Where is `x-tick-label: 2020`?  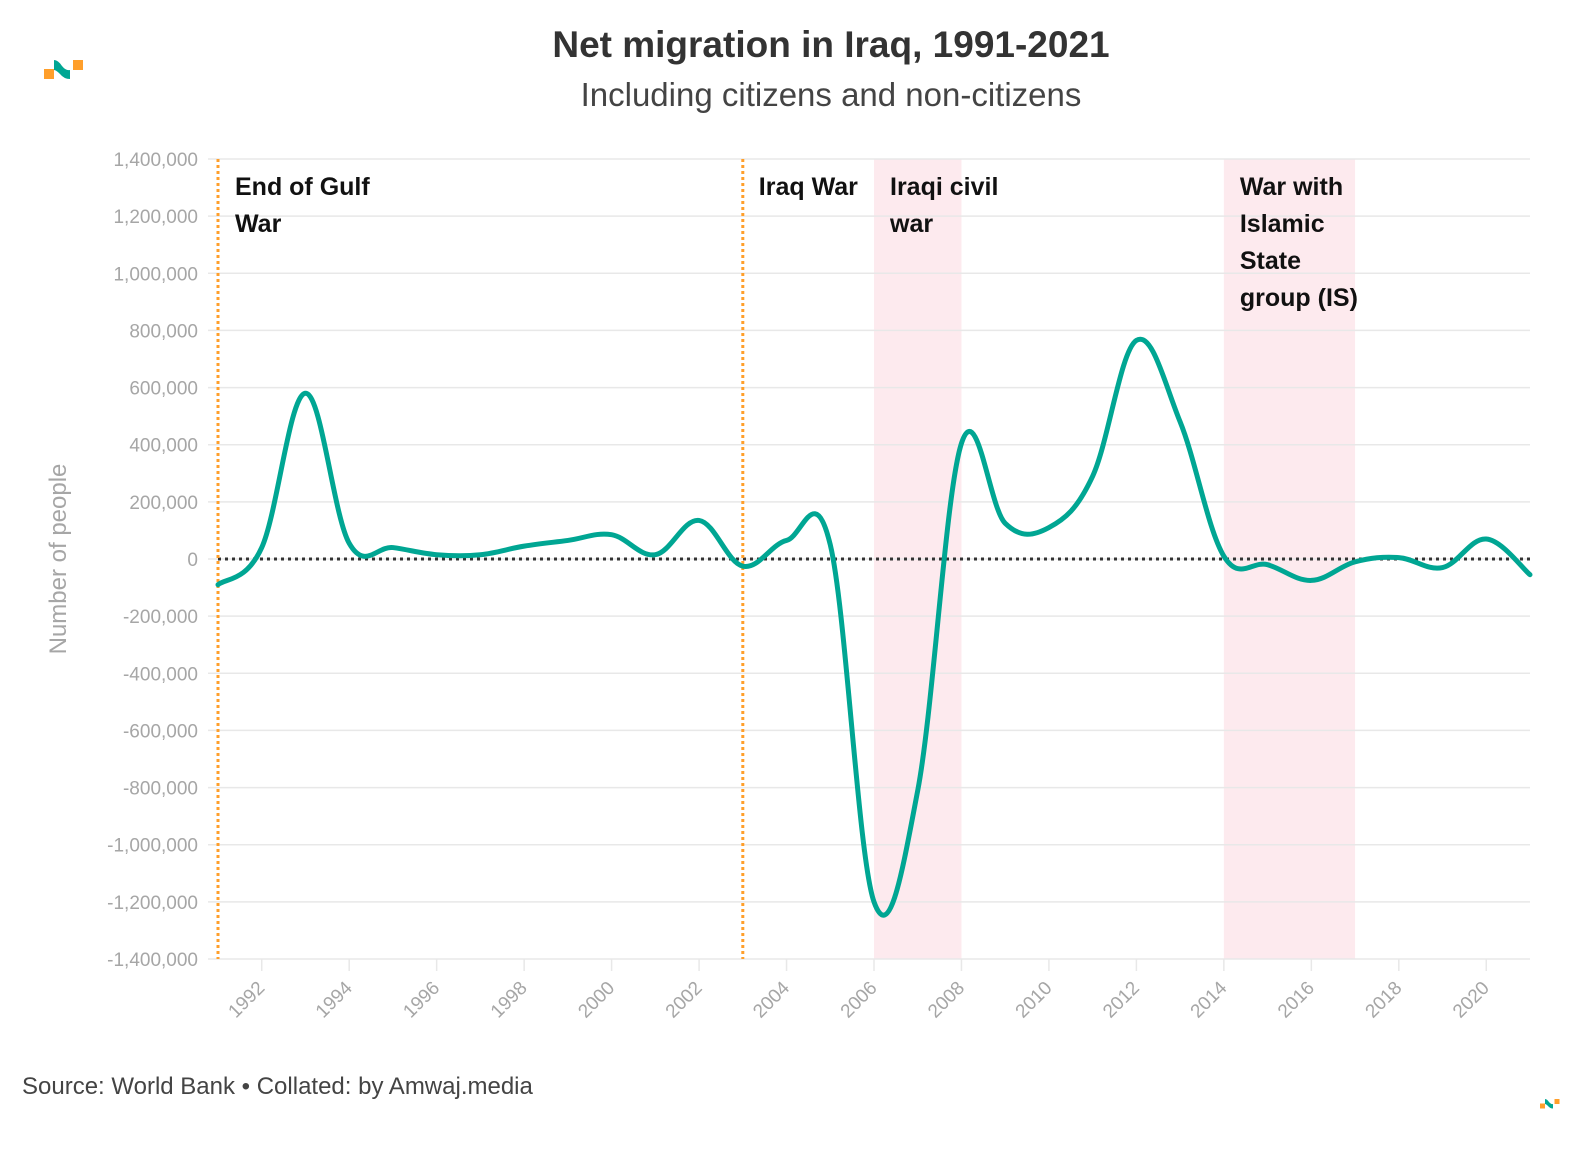
x-tick-label: 2020 is located at coordinates (1471, 1000).